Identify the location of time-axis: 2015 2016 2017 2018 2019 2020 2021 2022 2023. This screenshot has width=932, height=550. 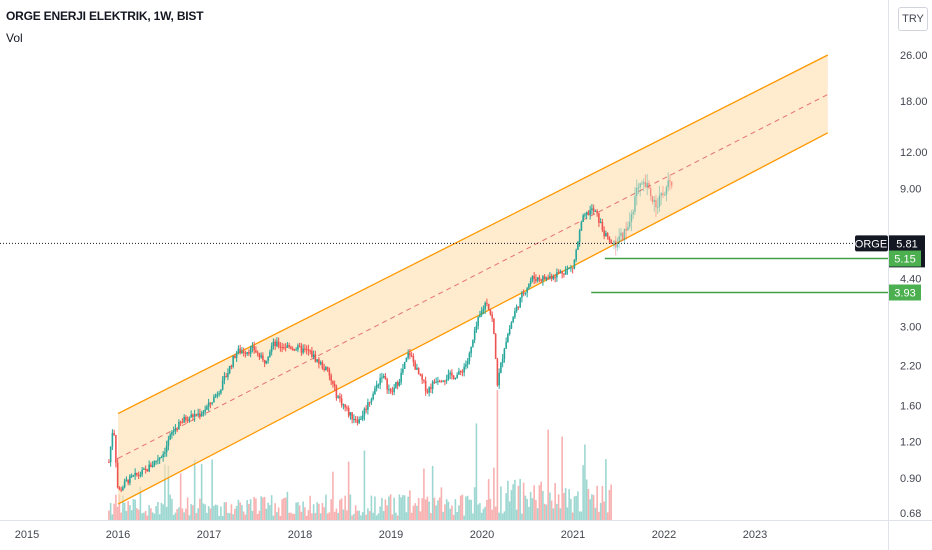
(391, 535).